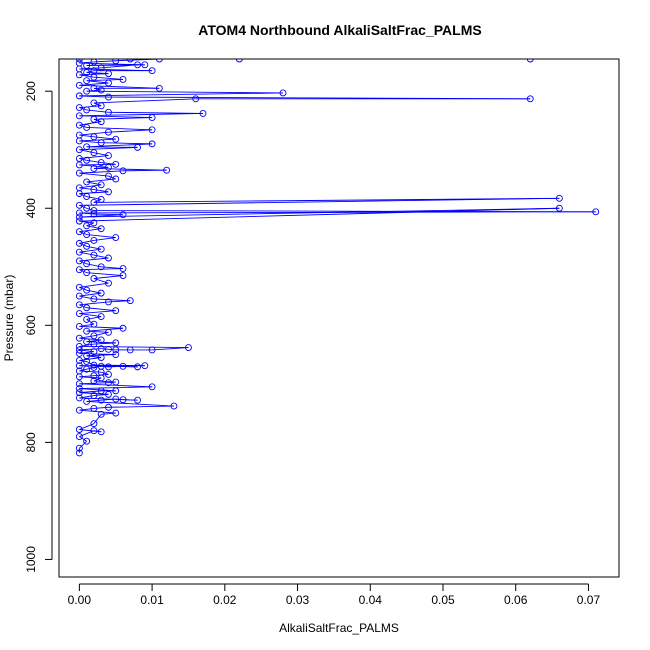 This screenshot has width=650, height=650. What do you see at coordinates (334, 595) in the screenshot?
I see `x-axis: 0.00 0.01 0.02 0.03 0.04 0.05 0.06 0.07` at bounding box center [334, 595].